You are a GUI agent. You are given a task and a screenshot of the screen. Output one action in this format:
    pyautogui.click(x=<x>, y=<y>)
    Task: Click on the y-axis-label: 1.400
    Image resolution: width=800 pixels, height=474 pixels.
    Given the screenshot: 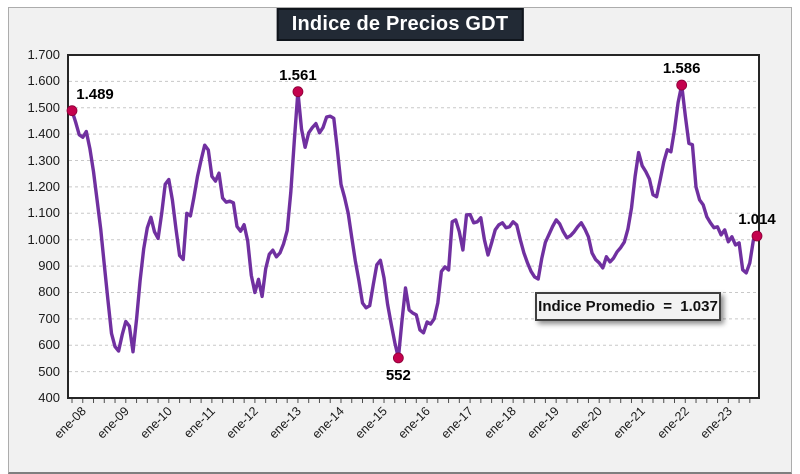 What is the action you would take?
    pyautogui.click(x=43, y=134)
    